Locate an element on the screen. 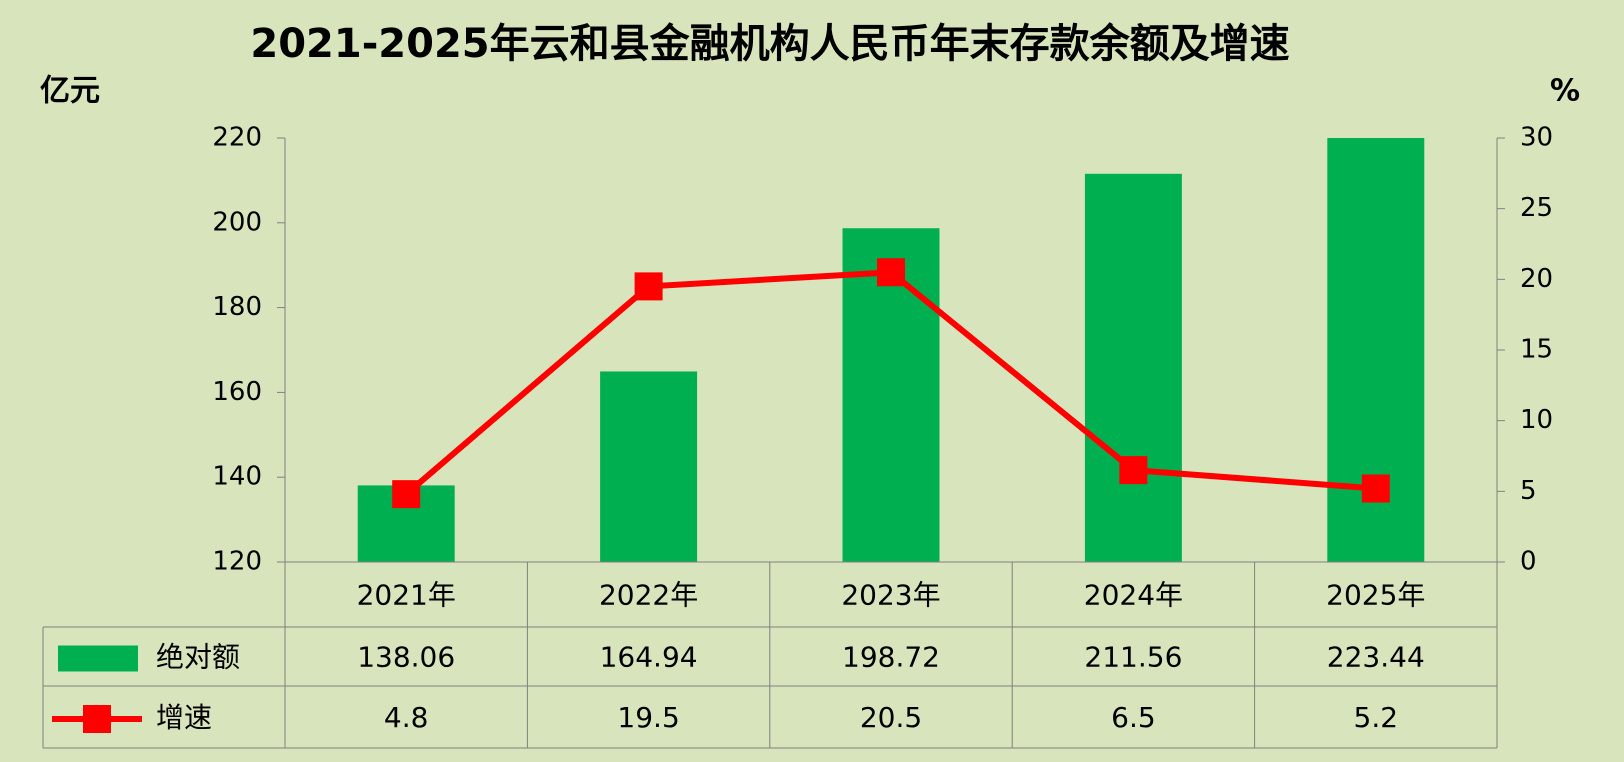 The image size is (1624, 762). table-value: 4.8 is located at coordinates (406, 717).